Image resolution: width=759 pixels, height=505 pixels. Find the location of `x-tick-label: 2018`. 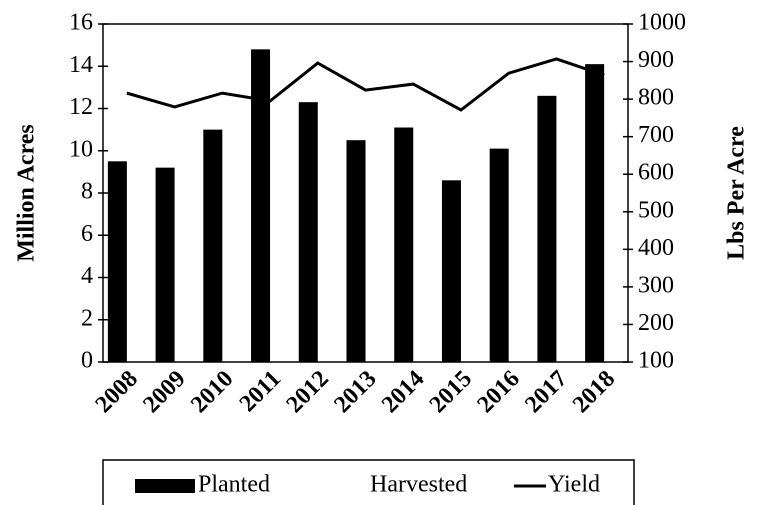

x-tick-label: 2018 is located at coordinates (594, 392).